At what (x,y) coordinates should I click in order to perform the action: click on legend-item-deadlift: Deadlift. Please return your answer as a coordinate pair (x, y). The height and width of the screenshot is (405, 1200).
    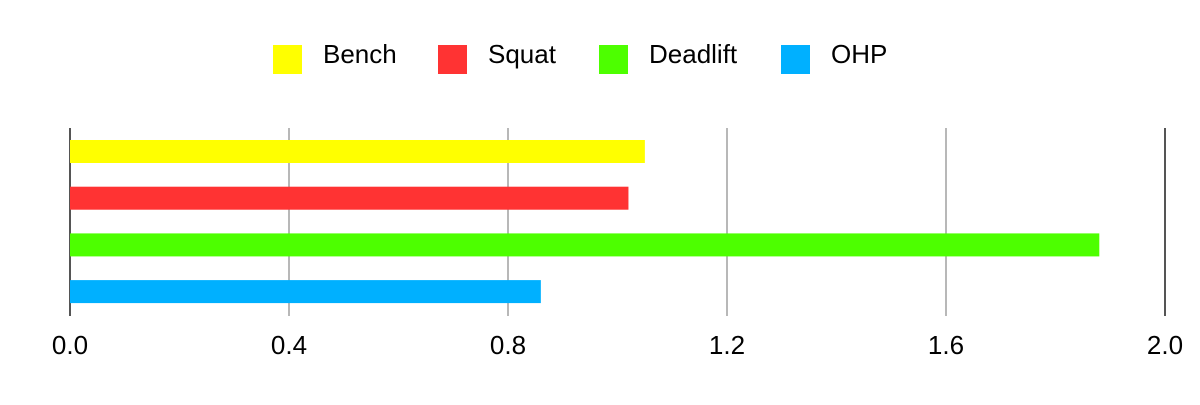
    Looking at the image, I should click on (668, 56).